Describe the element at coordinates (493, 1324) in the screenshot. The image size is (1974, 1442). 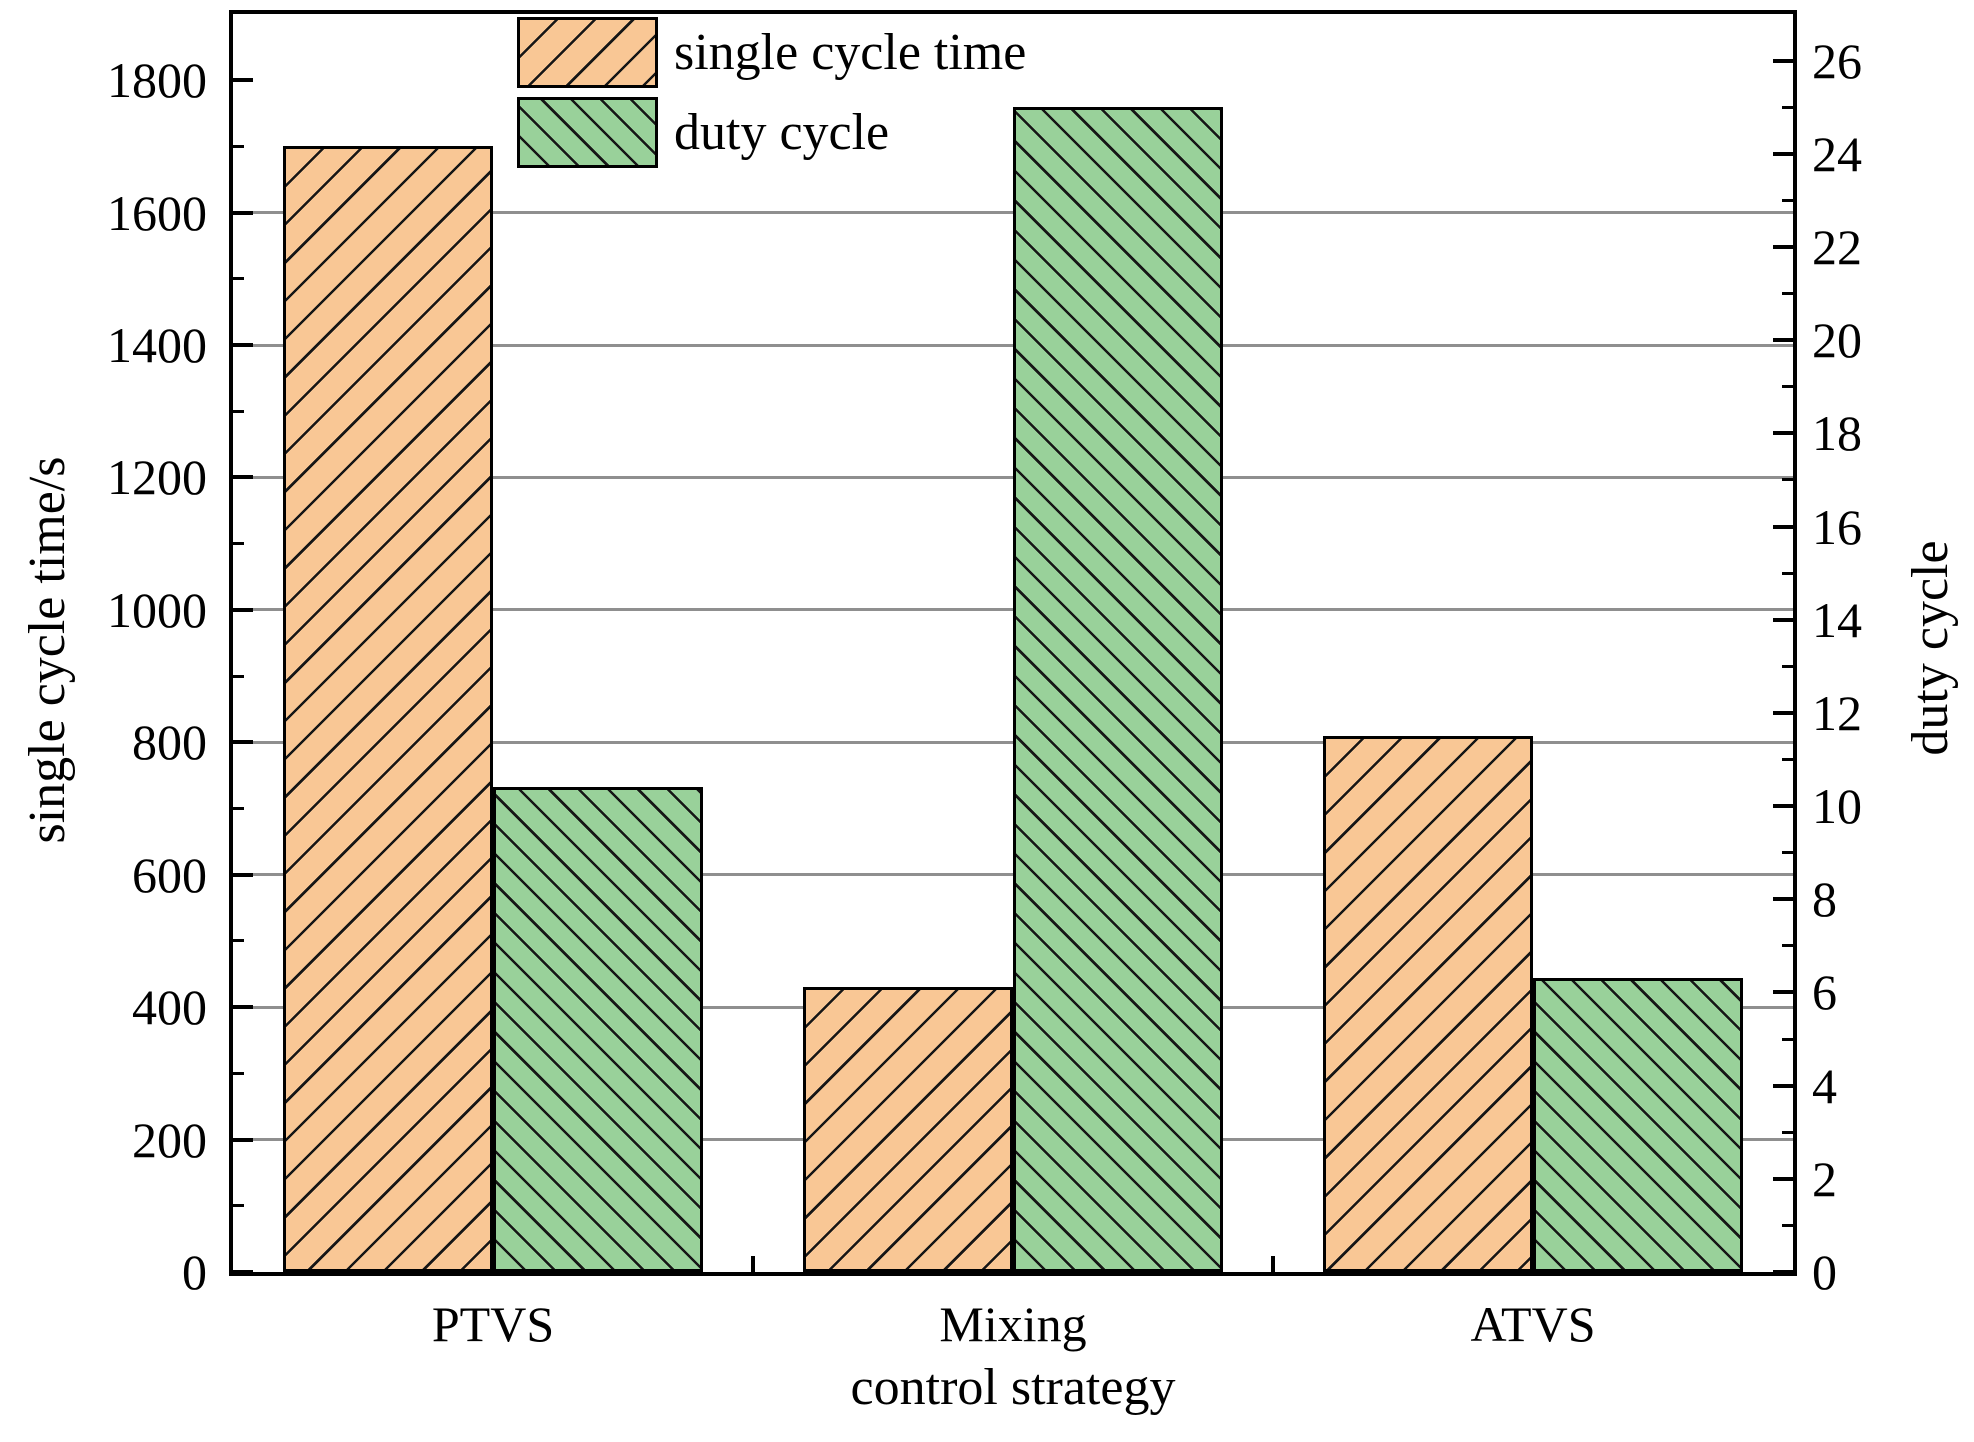
I see `category-label-ptvs: PTVS` at that location.